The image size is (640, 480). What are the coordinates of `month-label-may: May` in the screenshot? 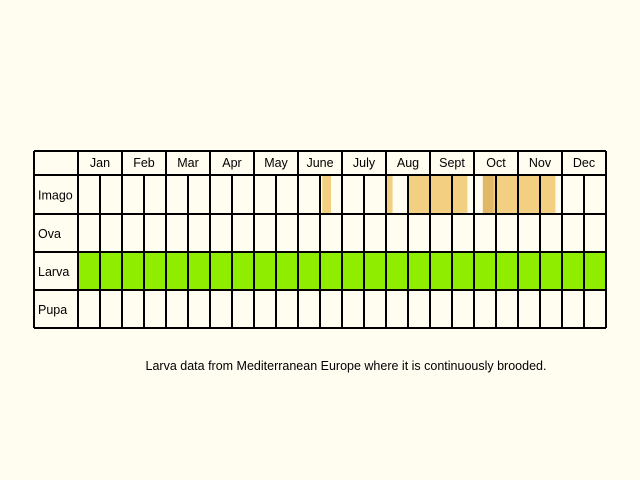 It's located at (276, 163).